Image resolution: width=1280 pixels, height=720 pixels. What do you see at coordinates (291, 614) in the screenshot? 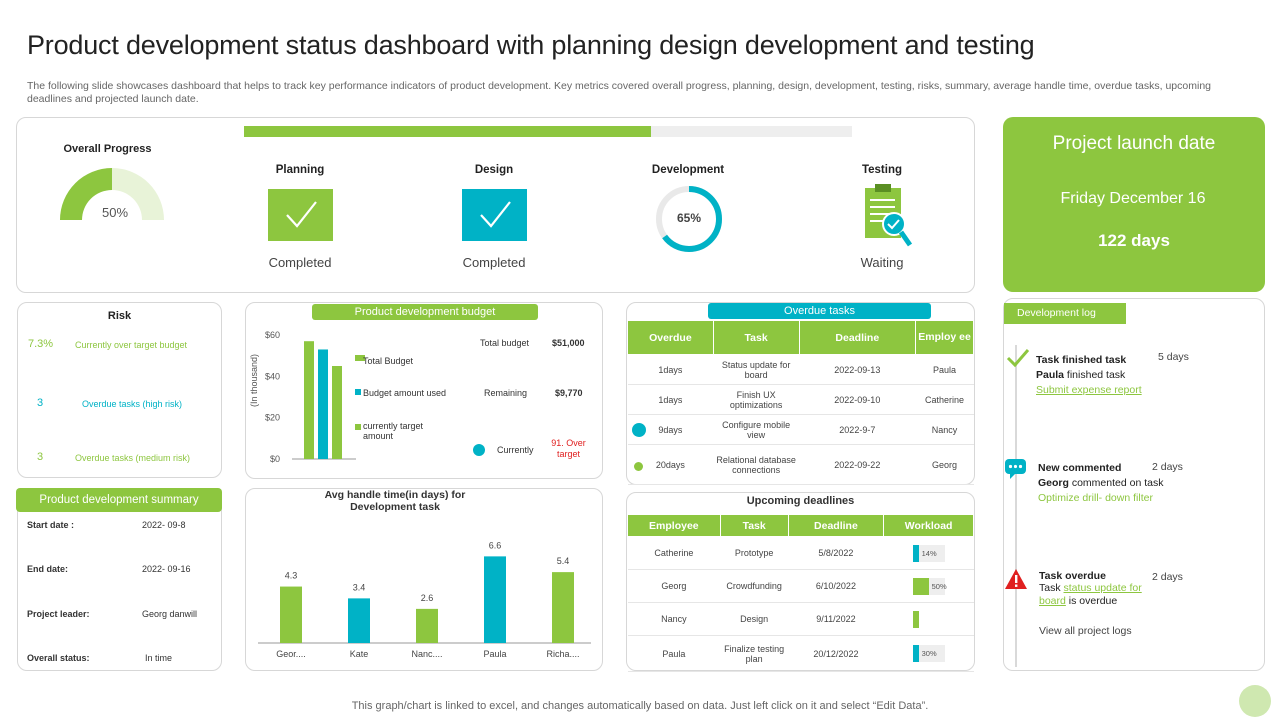
I see `handle-bar` at bounding box center [291, 614].